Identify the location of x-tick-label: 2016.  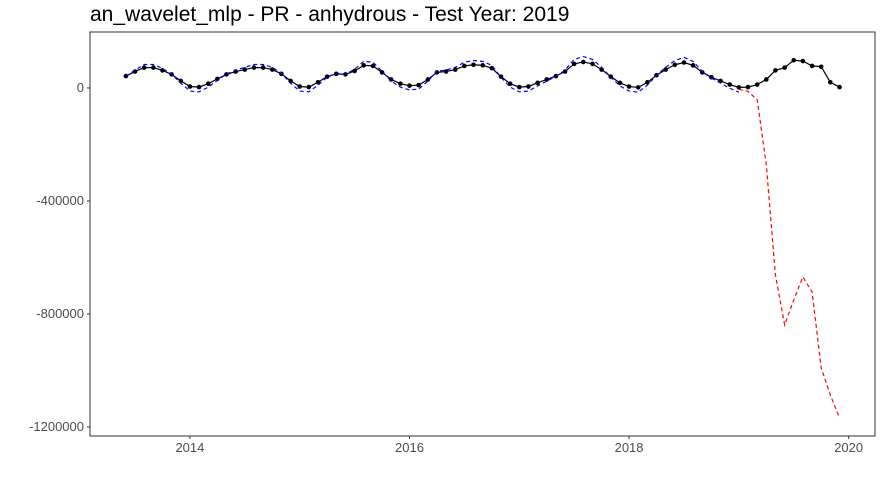
(409, 447).